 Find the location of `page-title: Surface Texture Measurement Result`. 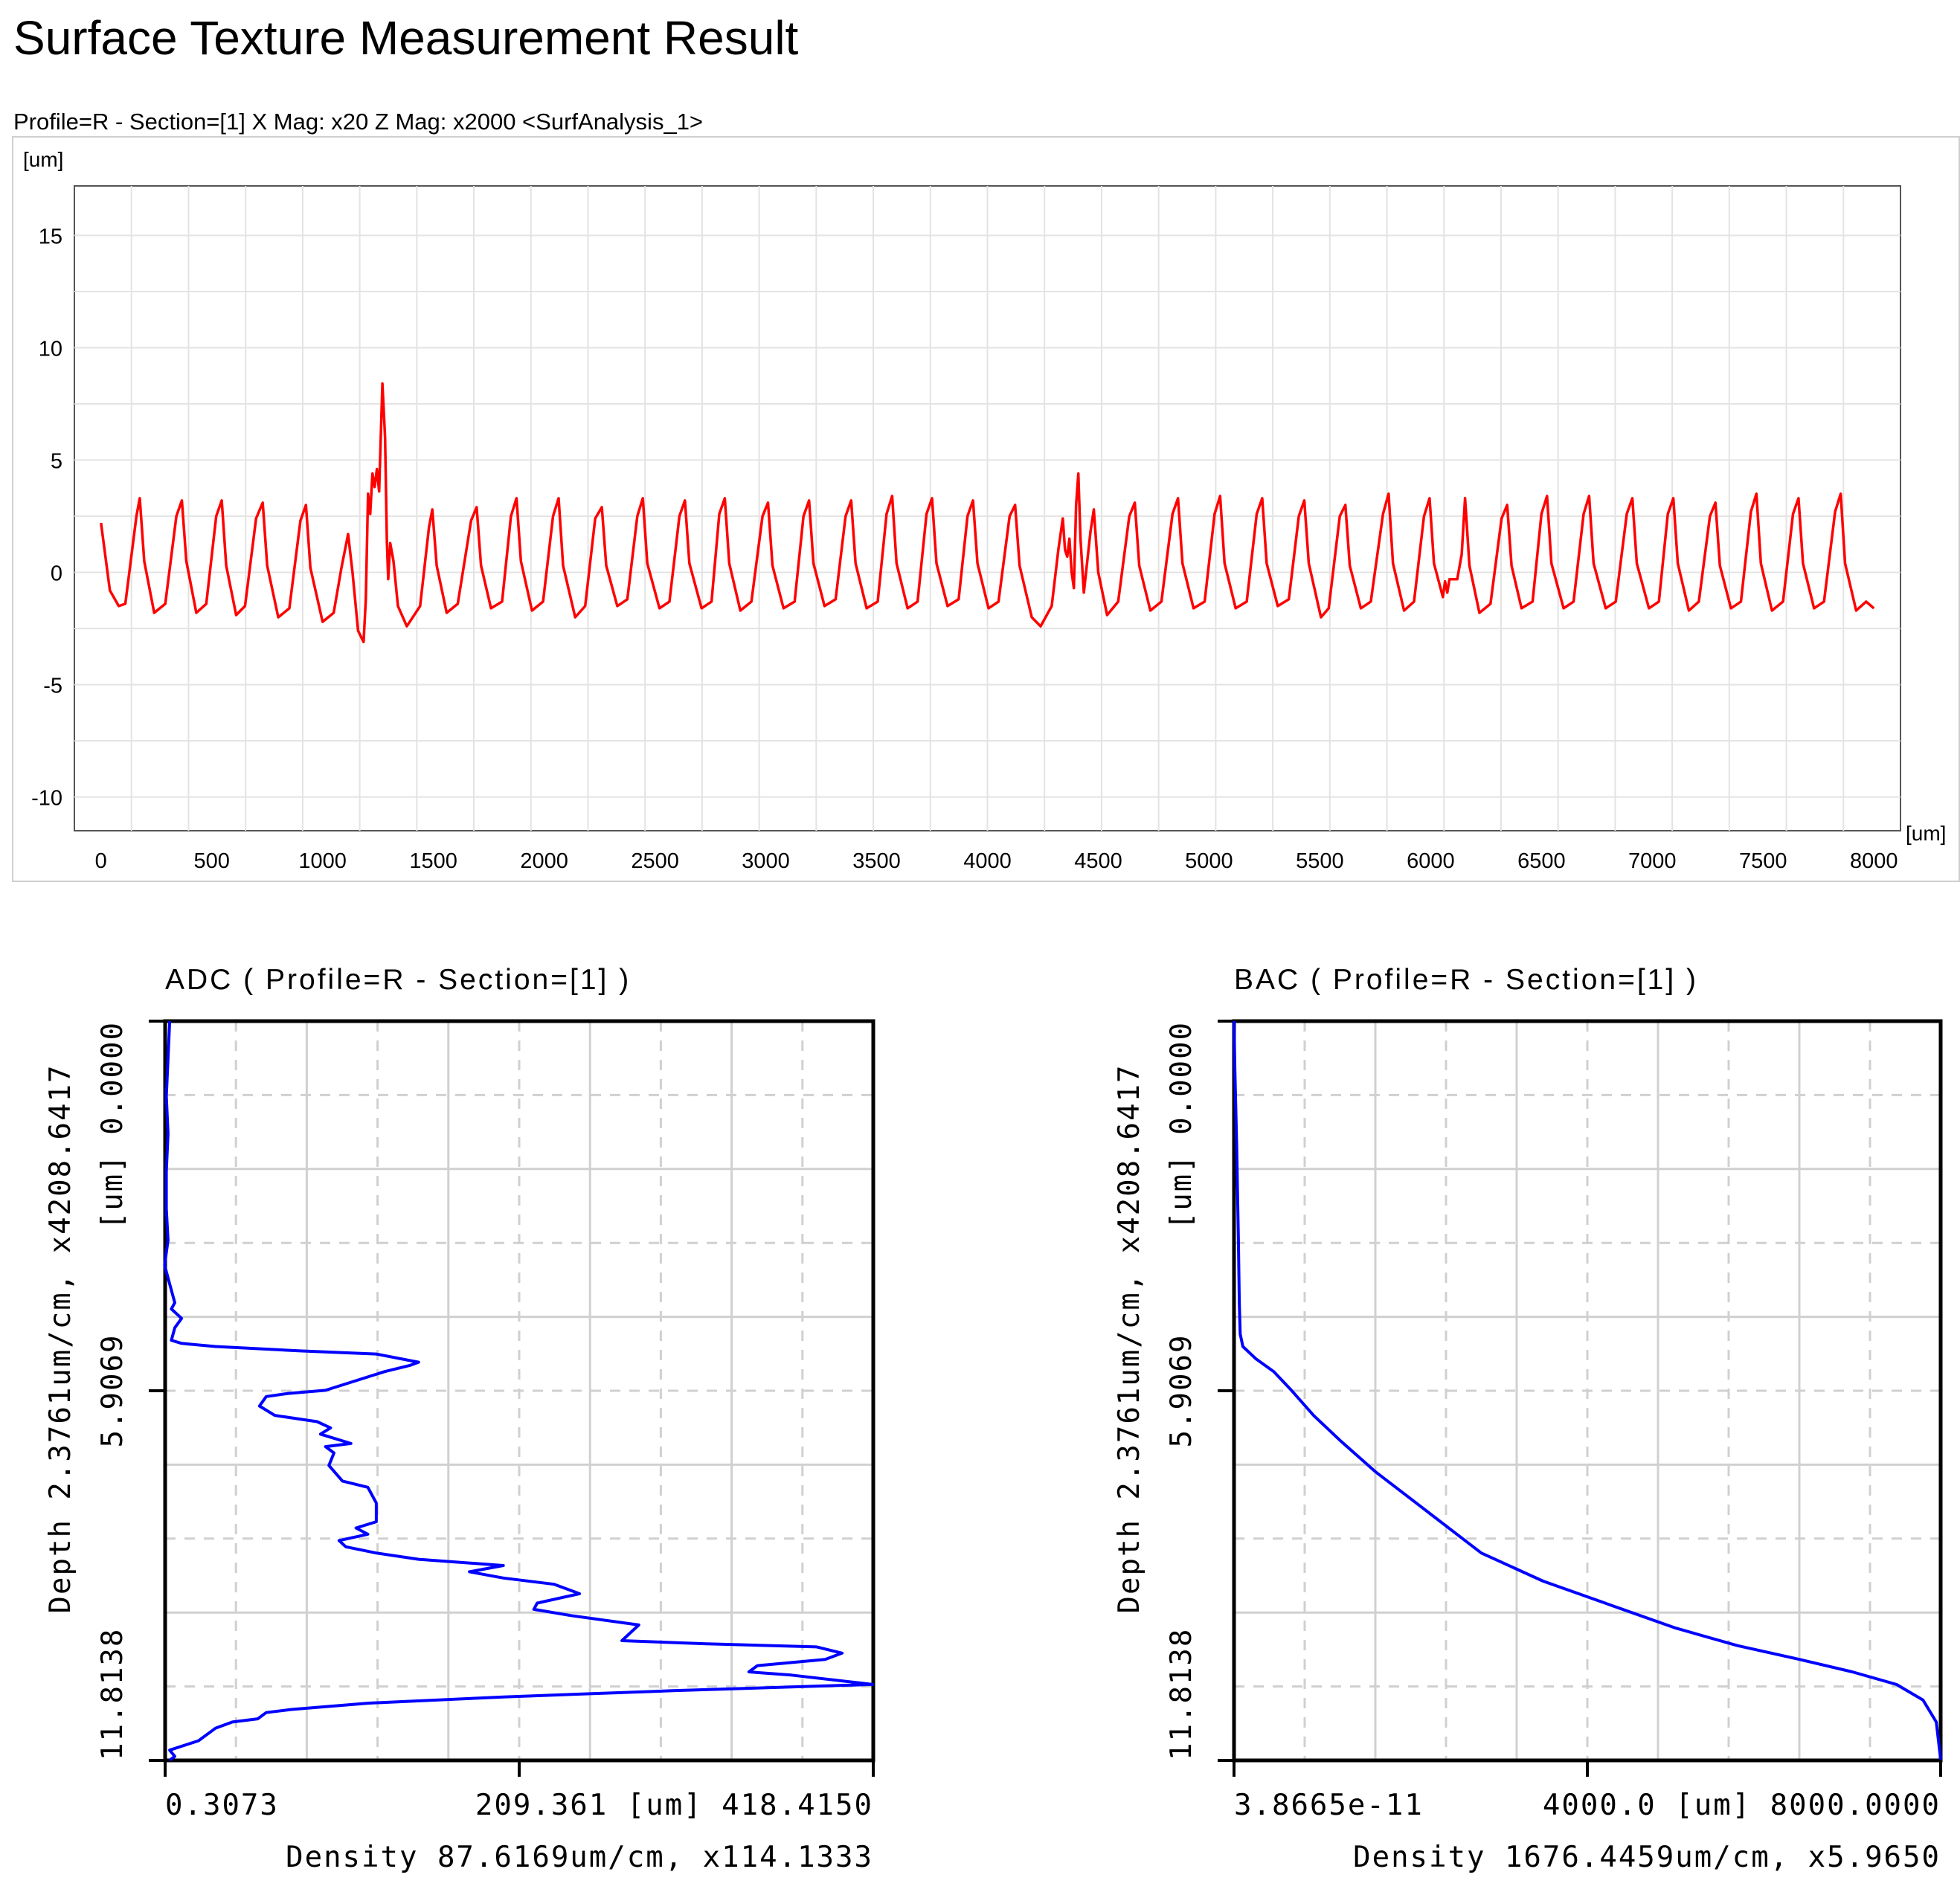

page-title: Surface Texture Measurement Result is located at coordinates (406, 38).